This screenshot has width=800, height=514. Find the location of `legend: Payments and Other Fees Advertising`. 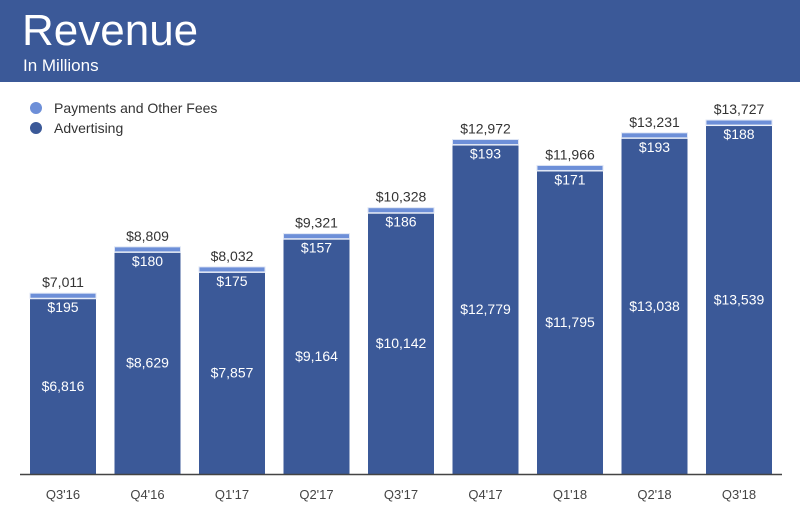

legend: Payments and Other Fees Advertising is located at coordinates (123, 118).